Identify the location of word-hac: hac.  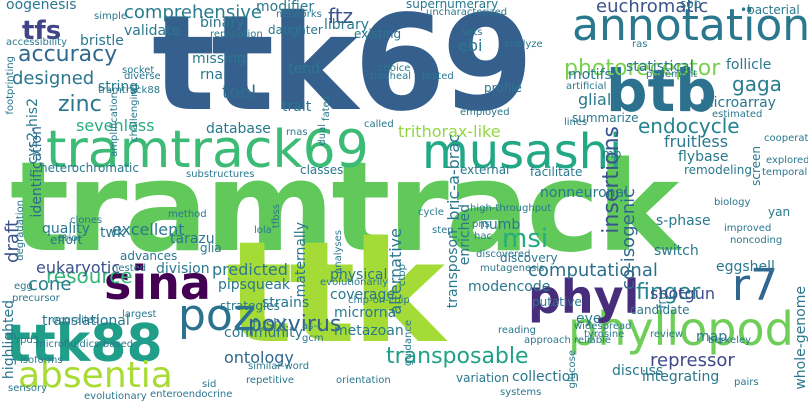
(483, 236).